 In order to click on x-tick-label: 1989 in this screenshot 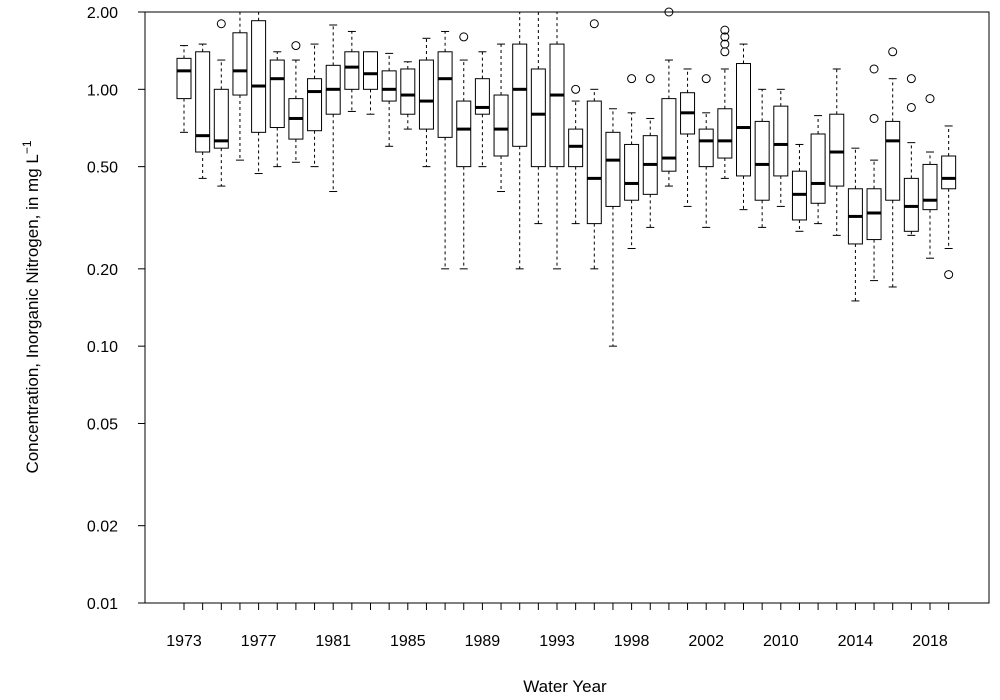, I will do `click(483, 641)`.